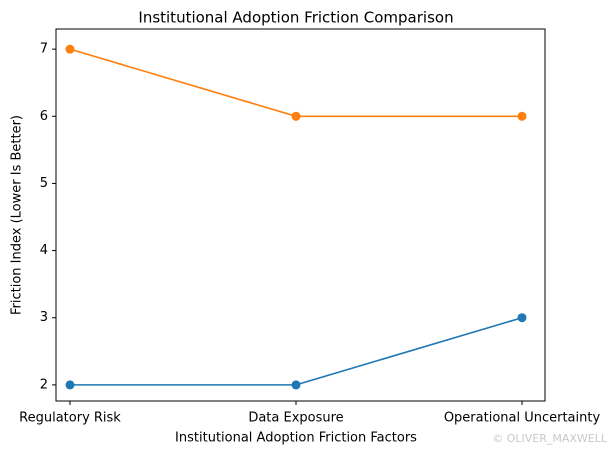 The height and width of the screenshot is (455, 615). What do you see at coordinates (295, 418) in the screenshot?
I see `x-tick-label: Data Exposure` at bounding box center [295, 418].